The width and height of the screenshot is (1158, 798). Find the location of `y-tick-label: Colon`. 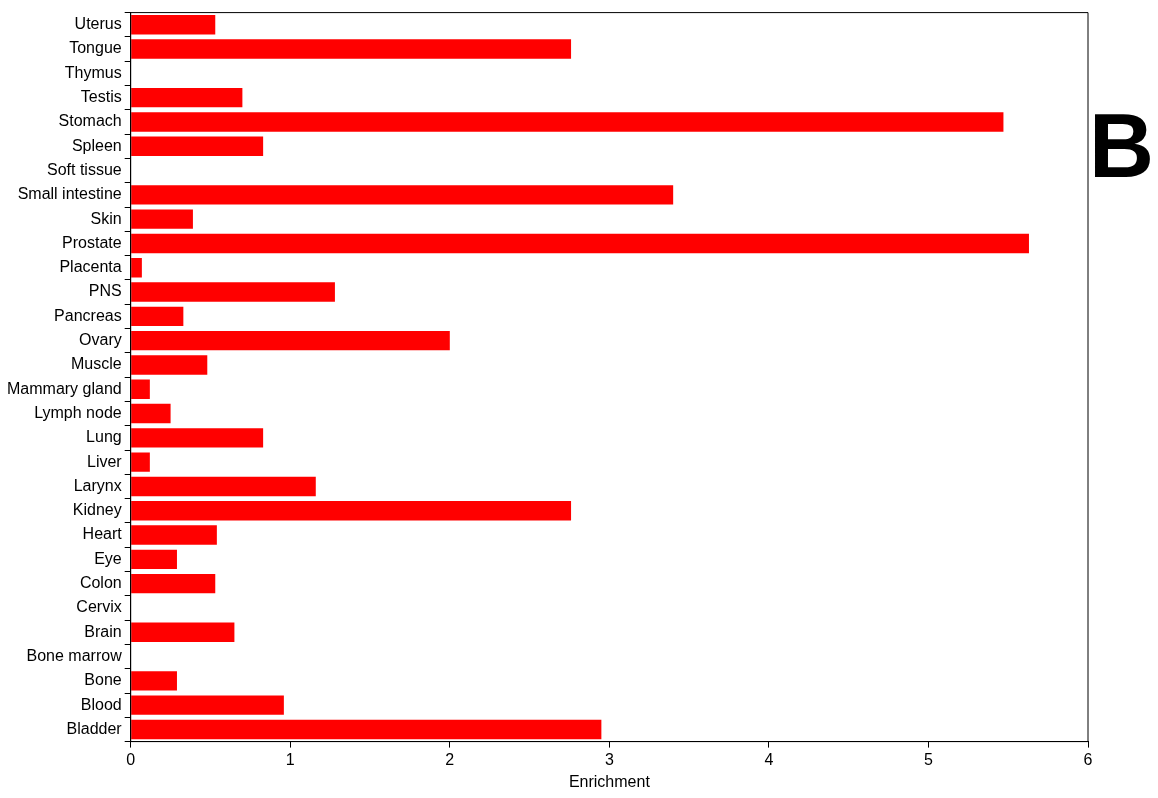

y-tick-label: Colon is located at coordinates (100, 583).